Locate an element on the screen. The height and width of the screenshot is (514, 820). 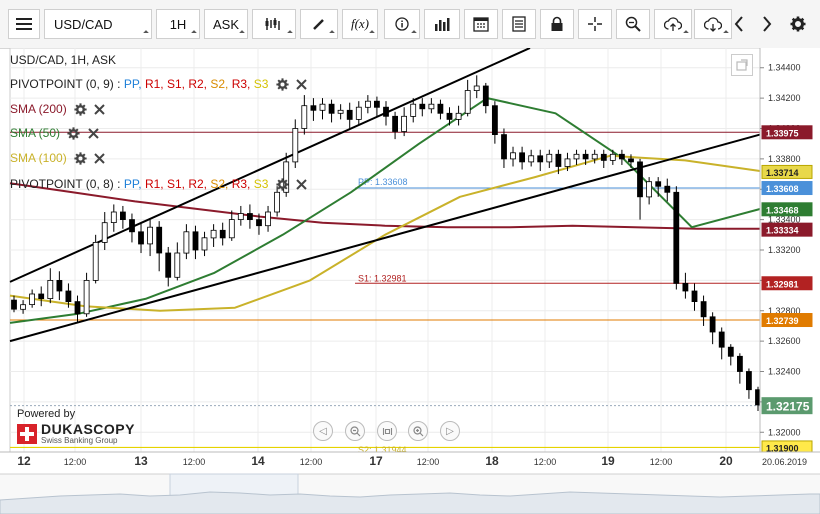
scroll-left-button: ◁ is located at coordinates (323, 431).